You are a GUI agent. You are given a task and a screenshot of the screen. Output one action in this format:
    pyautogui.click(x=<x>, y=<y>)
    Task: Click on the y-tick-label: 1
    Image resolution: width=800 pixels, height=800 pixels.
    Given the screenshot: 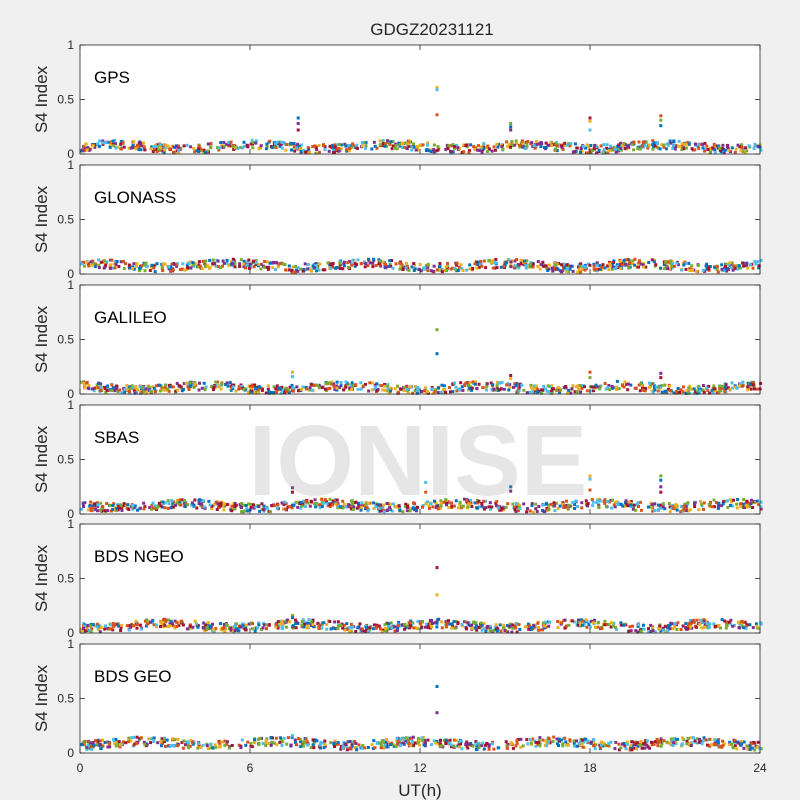 What is the action you would take?
    pyautogui.click(x=70, y=644)
    